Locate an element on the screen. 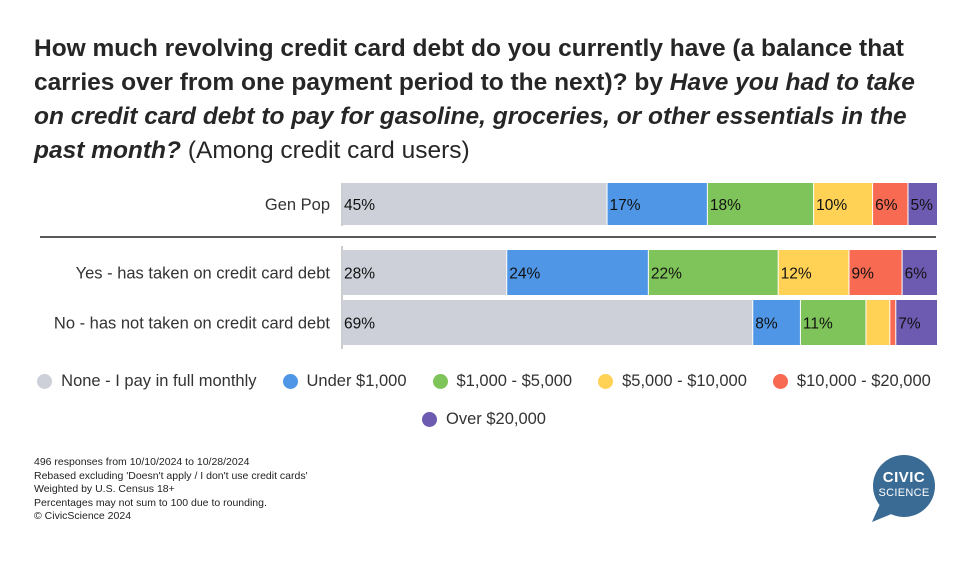 The width and height of the screenshot is (966, 564). data-label: 12% is located at coordinates (796, 274).